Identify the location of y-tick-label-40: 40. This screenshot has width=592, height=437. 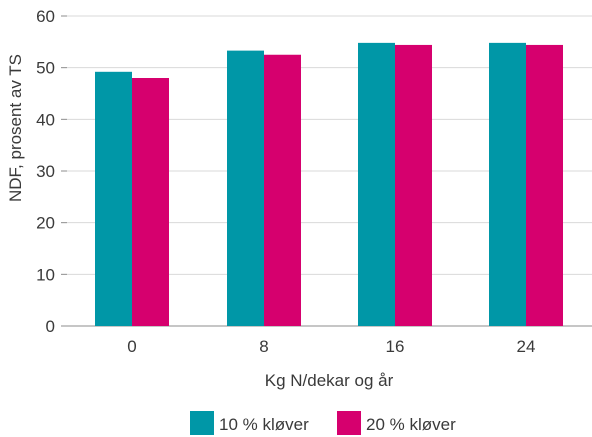
(45, 119).